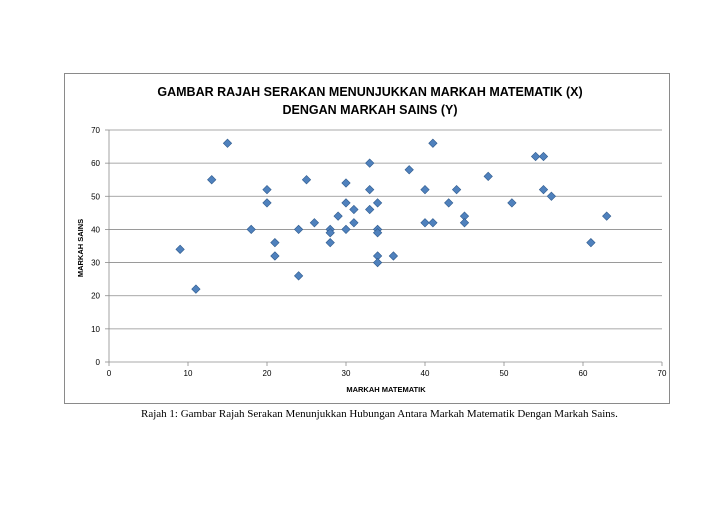  What do you see at coordinates (95, 229) in the screenshot?
I see `y-tick-label: 40` at bounding box center [95, 229].